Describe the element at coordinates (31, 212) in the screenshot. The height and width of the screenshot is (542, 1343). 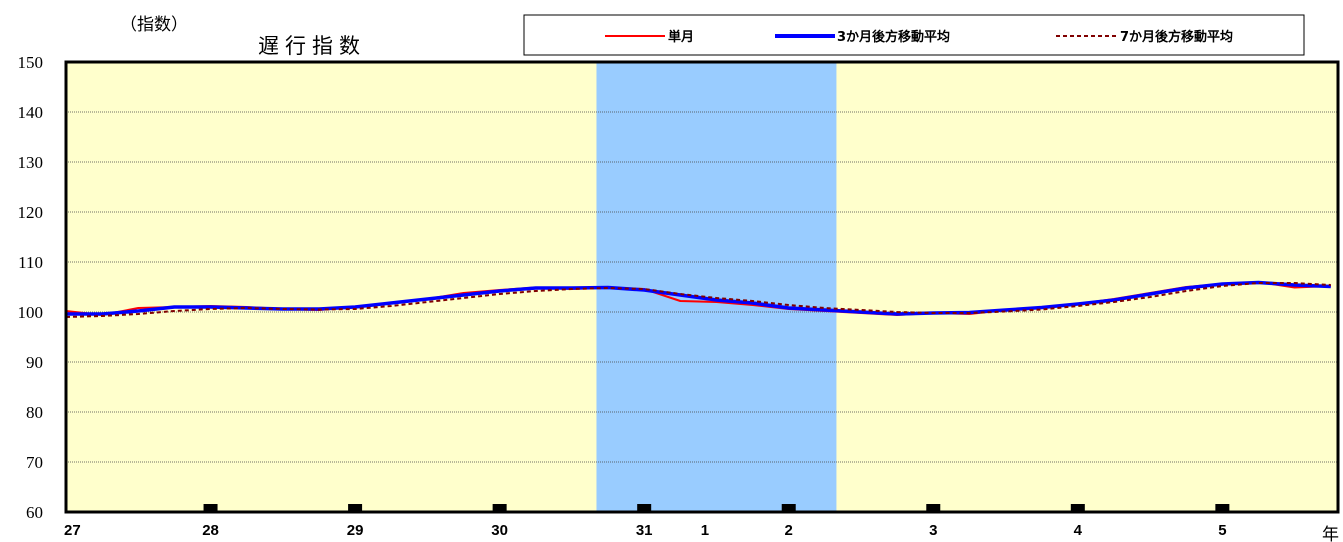
I see `y-tick-label: 120` at that location.